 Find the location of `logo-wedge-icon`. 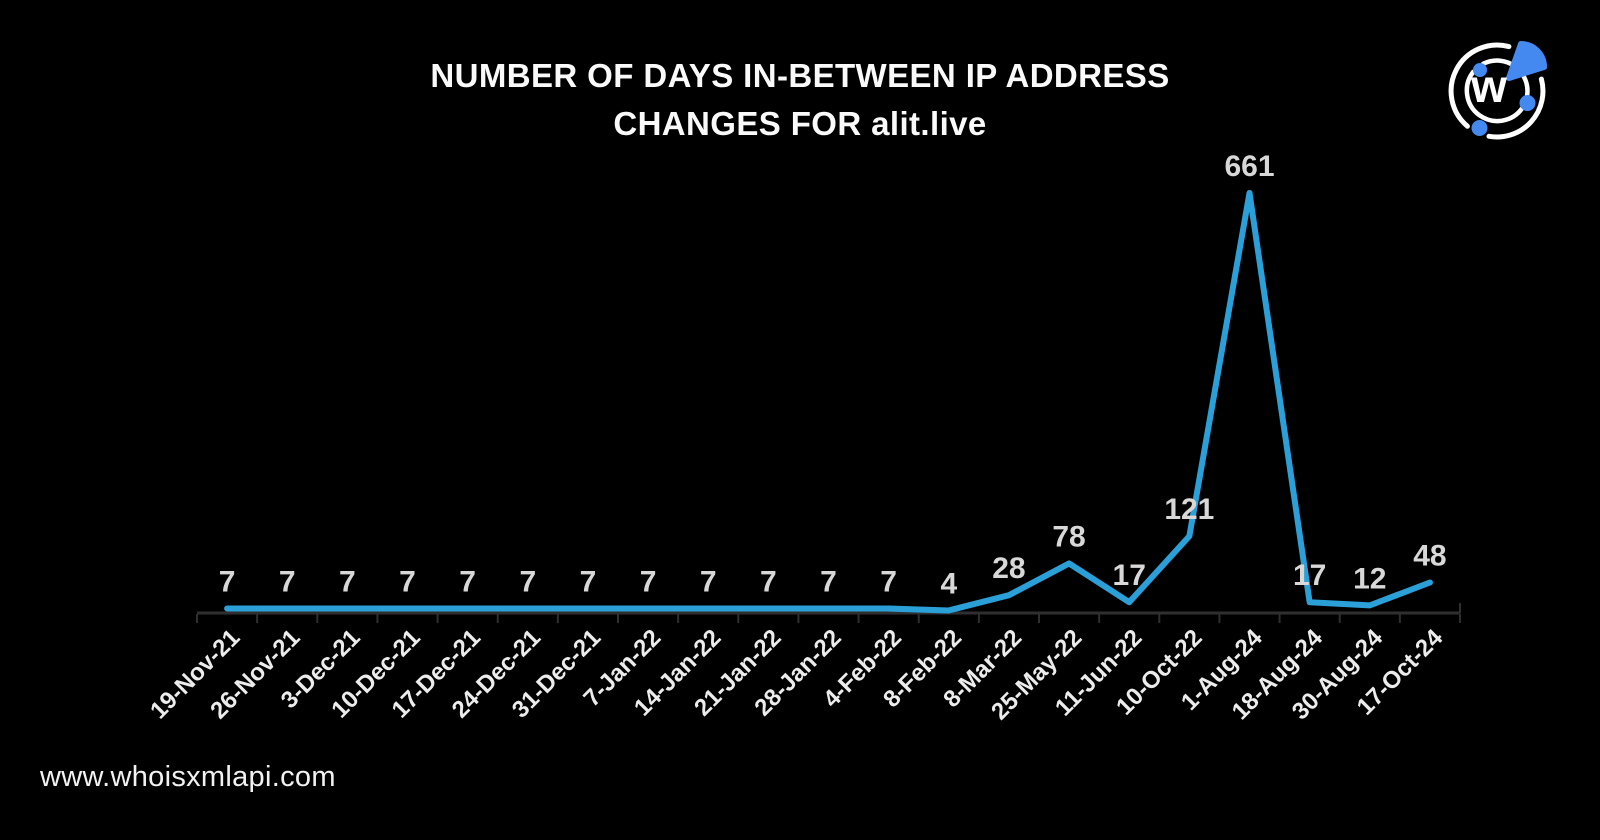

logo-wedge-icon is located at coordinates (1526, 61).